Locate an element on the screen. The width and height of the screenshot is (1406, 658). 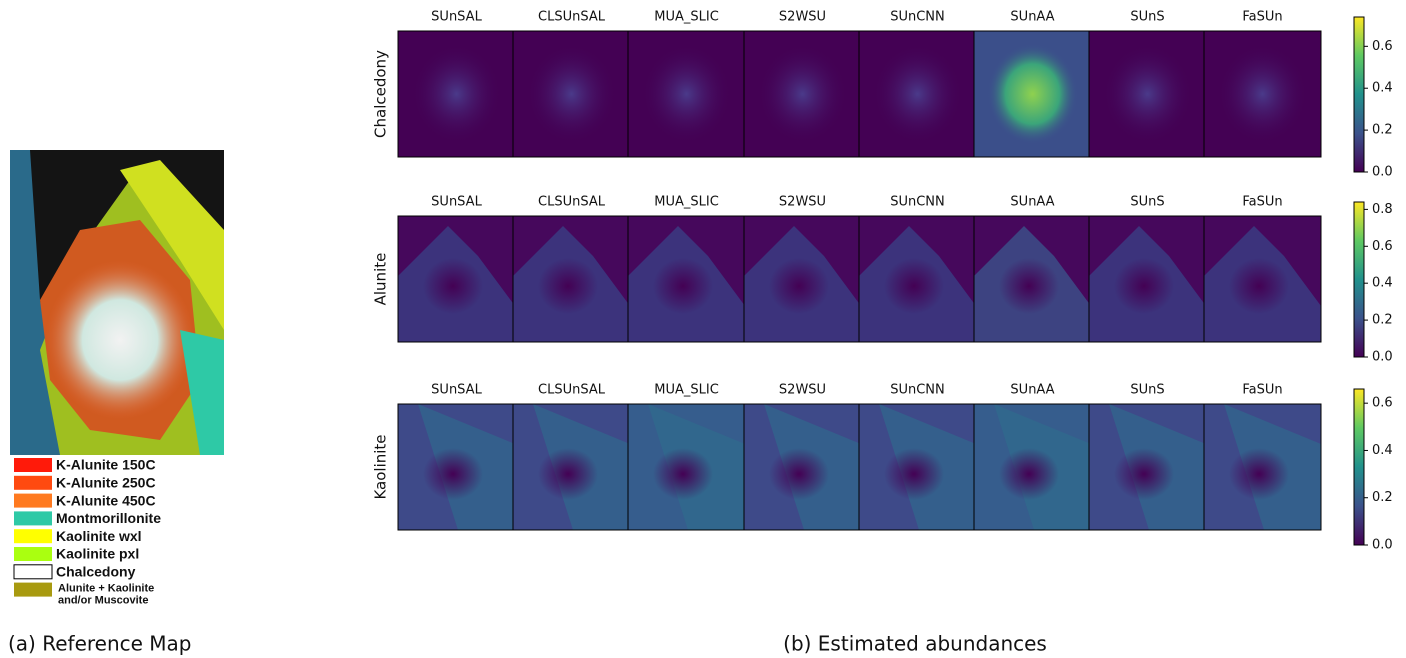
legend-label: Kaolinite wxl is located at coordinates (99, 536).